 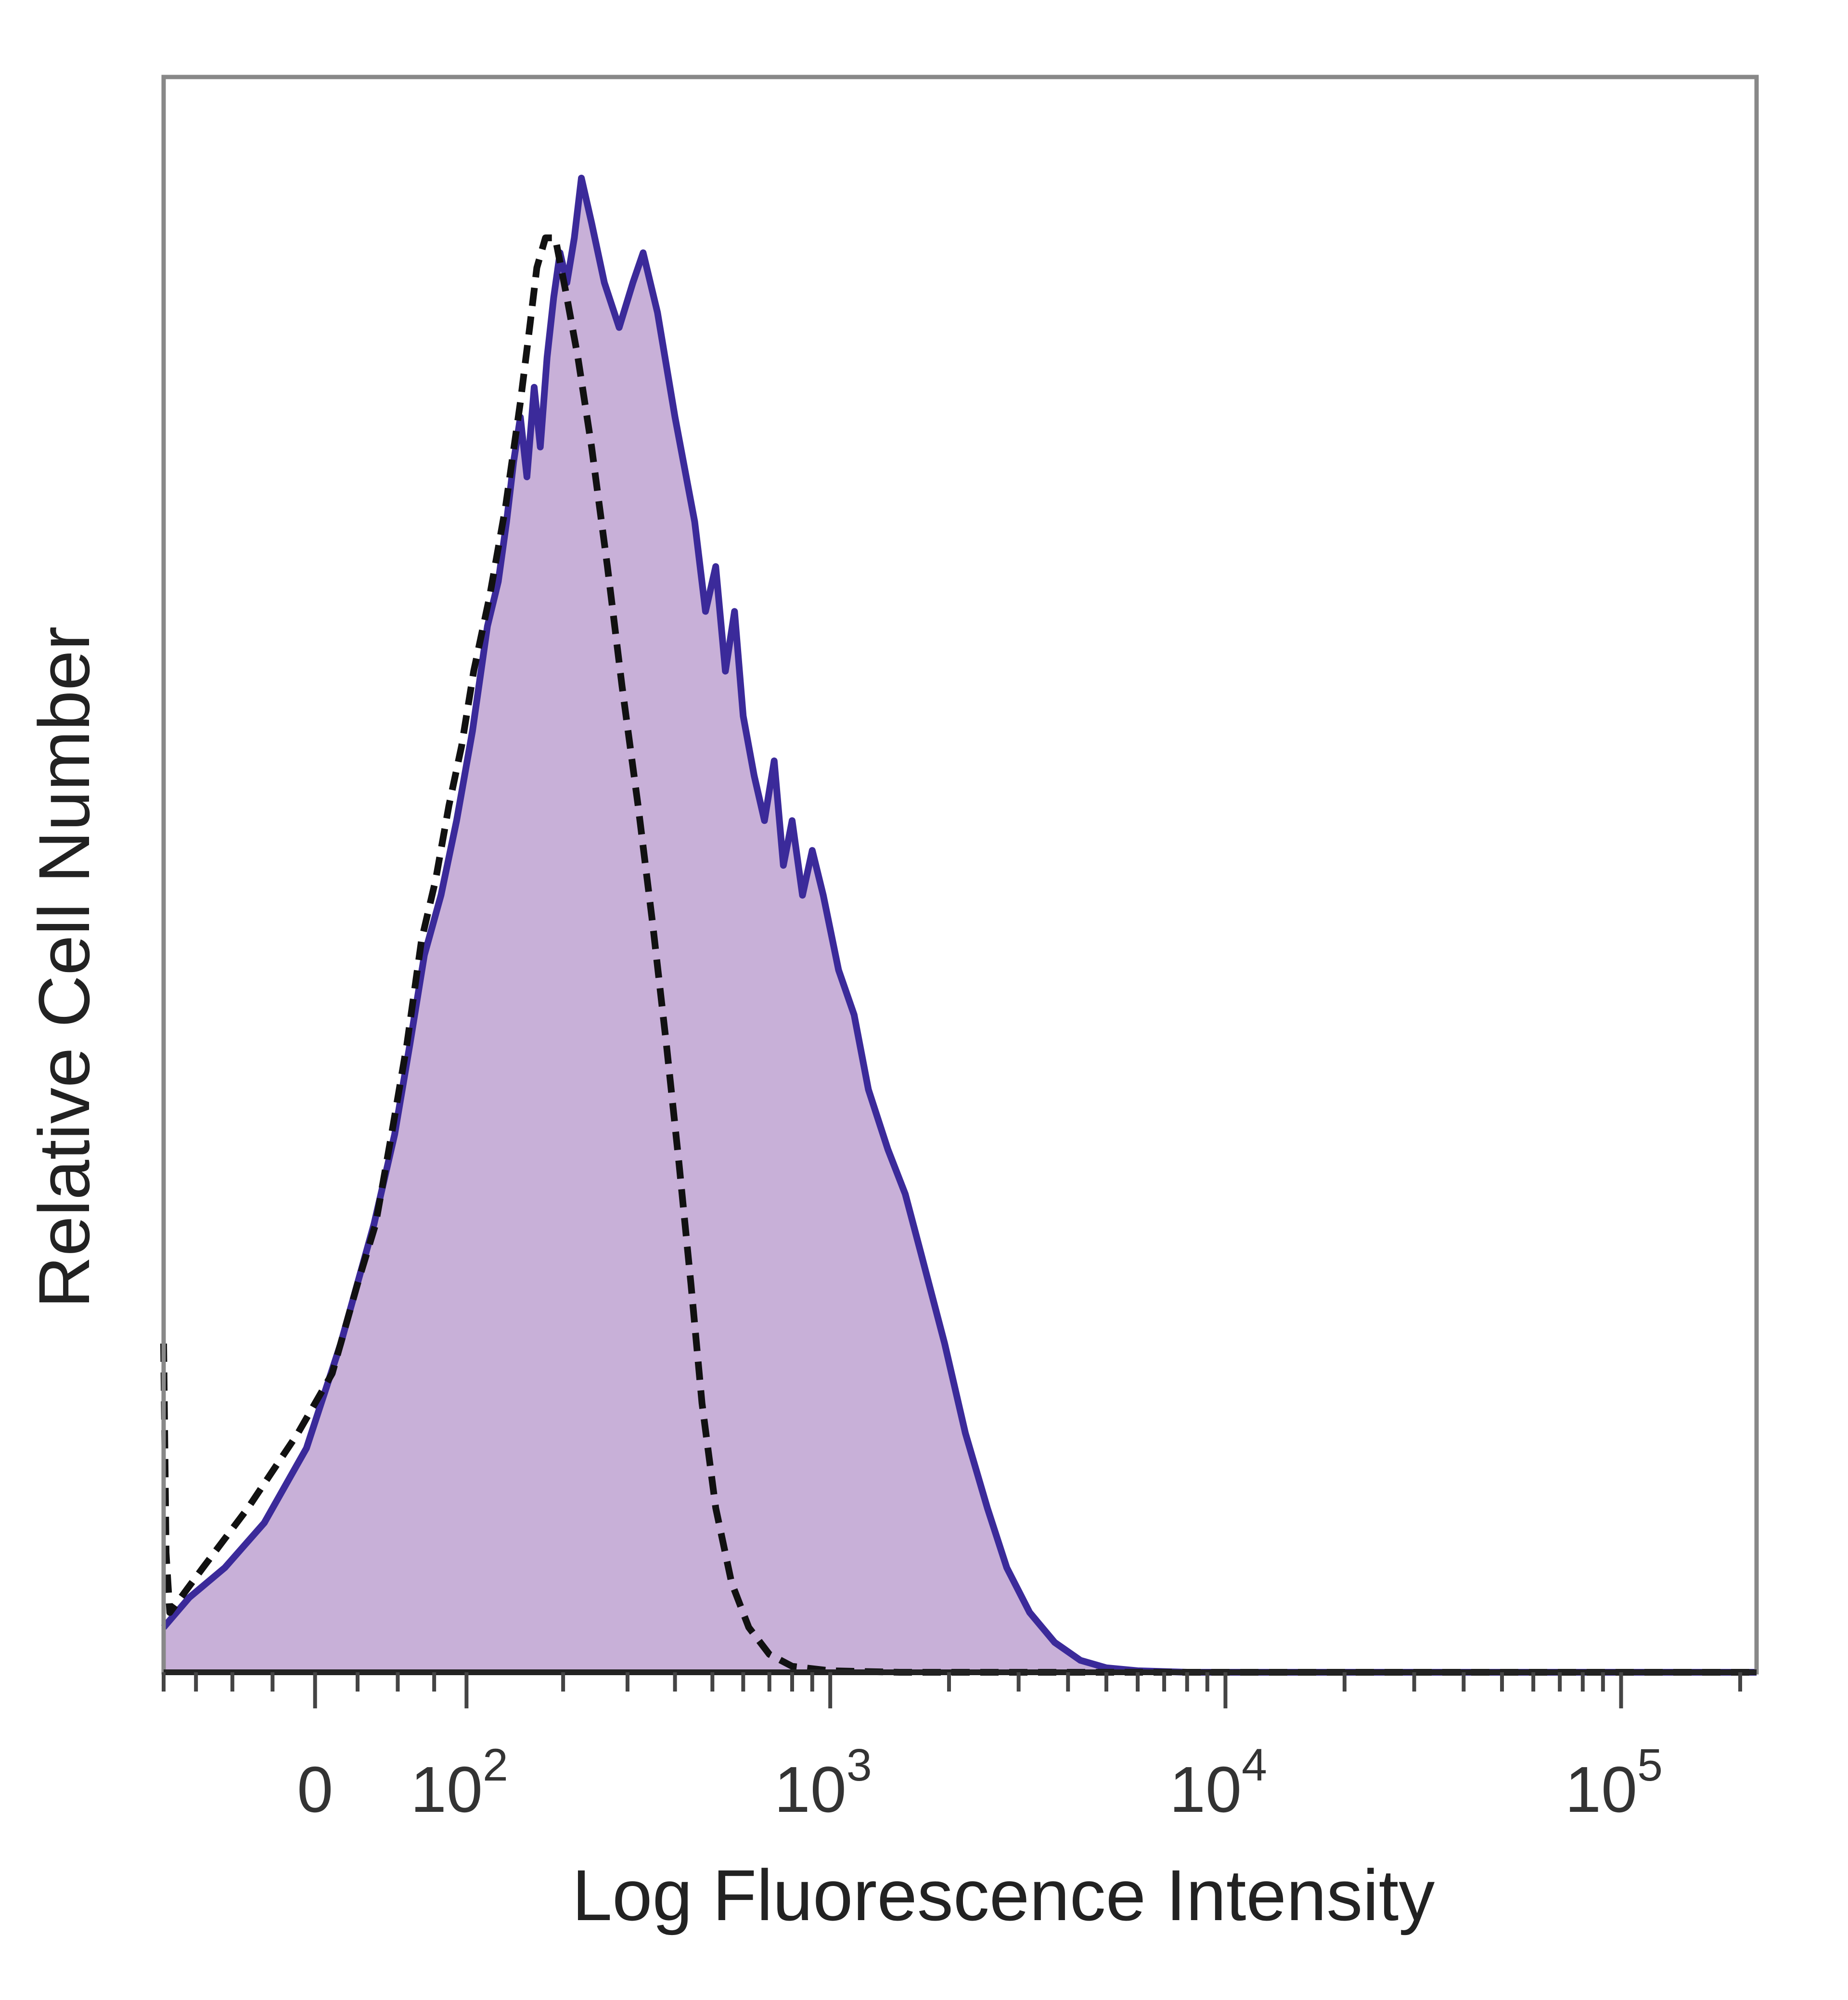 I want to click on x-tick-label: 10², so click(x=459, y=1783).